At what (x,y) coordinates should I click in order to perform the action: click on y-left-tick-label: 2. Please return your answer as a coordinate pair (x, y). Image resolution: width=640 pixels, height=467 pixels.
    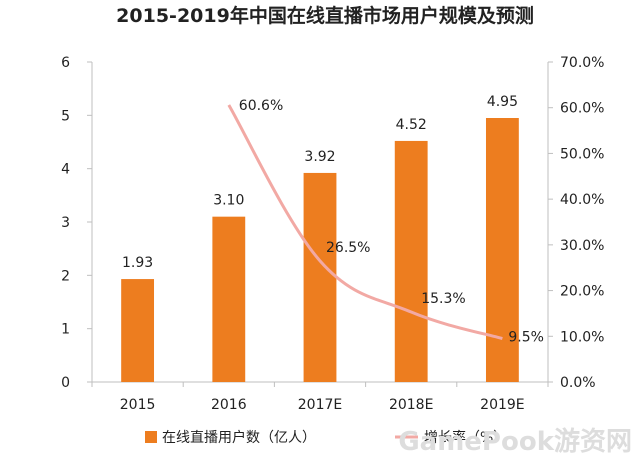
    Looking at the image, I should click on (65, 276).